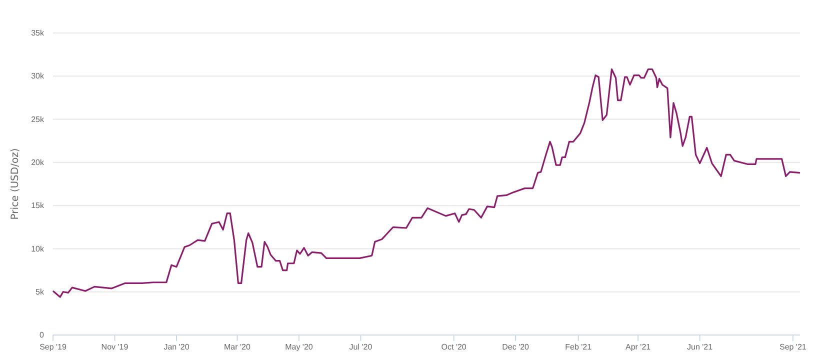 The image size is (814, 359). Describe the element at coordinates (38, 249) in the screenshot. I see `y-tick-label: 10k` at that location.